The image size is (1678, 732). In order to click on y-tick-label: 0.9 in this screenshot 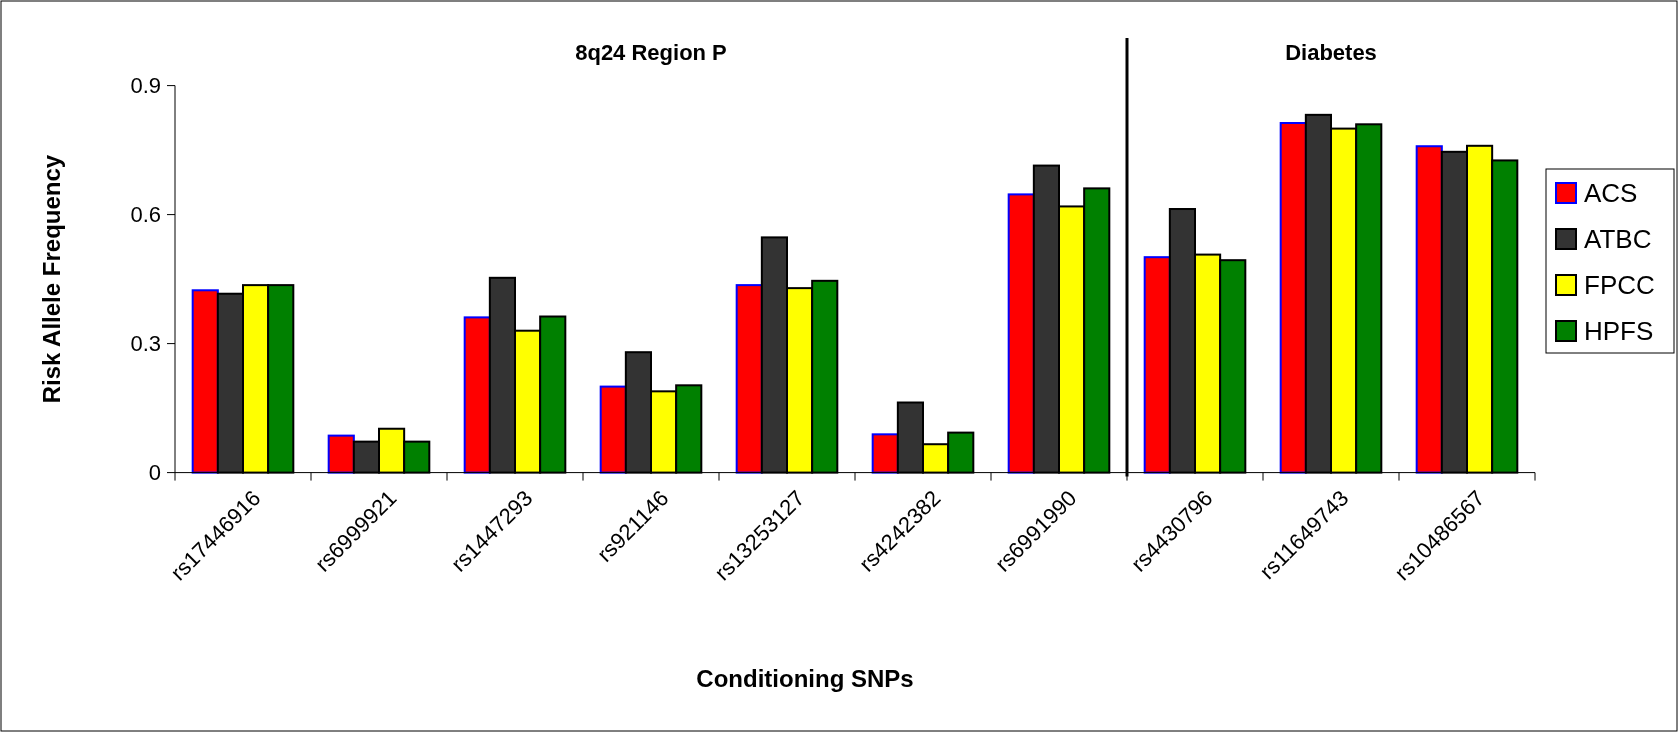, I will do `click(145, 86)`.